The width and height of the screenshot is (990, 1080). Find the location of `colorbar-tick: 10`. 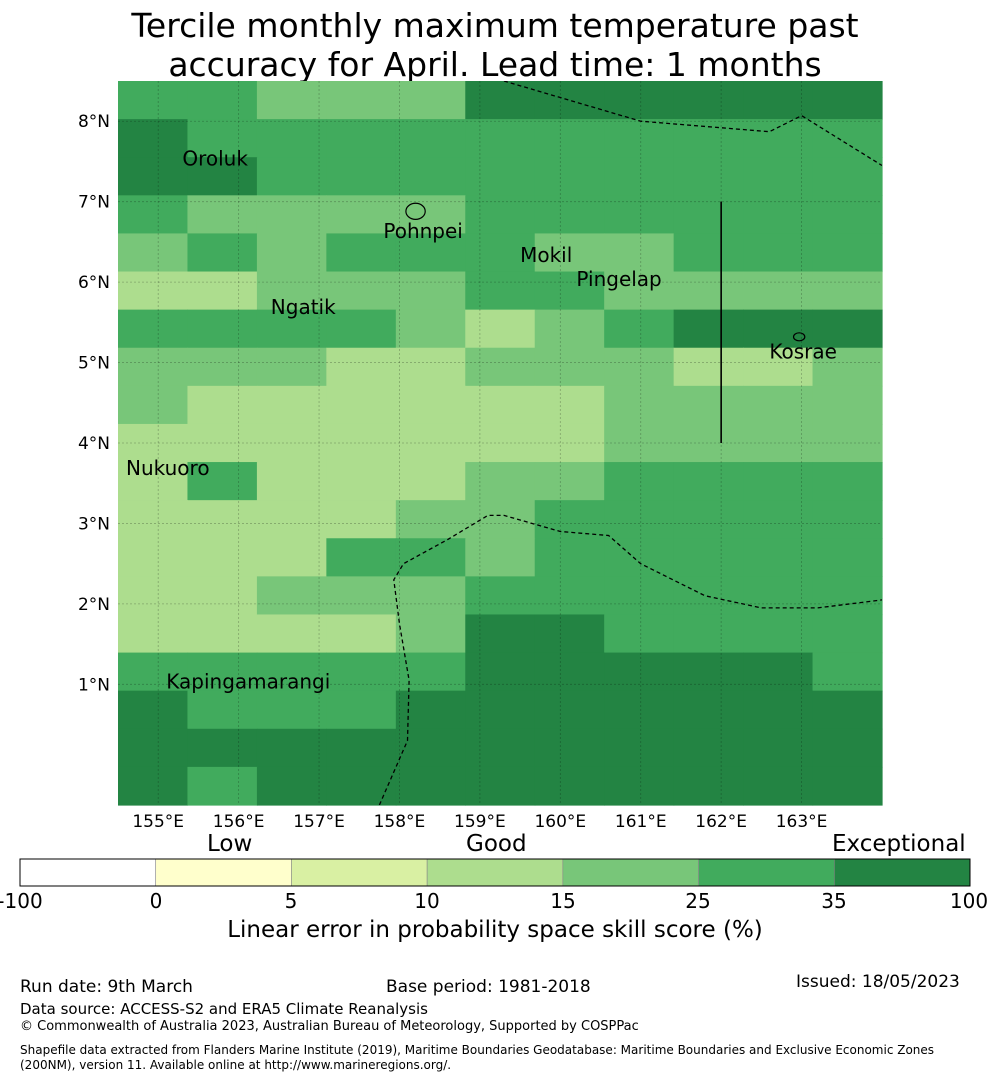

colorbar-tick: 10 is located at coordinates (427, 901).